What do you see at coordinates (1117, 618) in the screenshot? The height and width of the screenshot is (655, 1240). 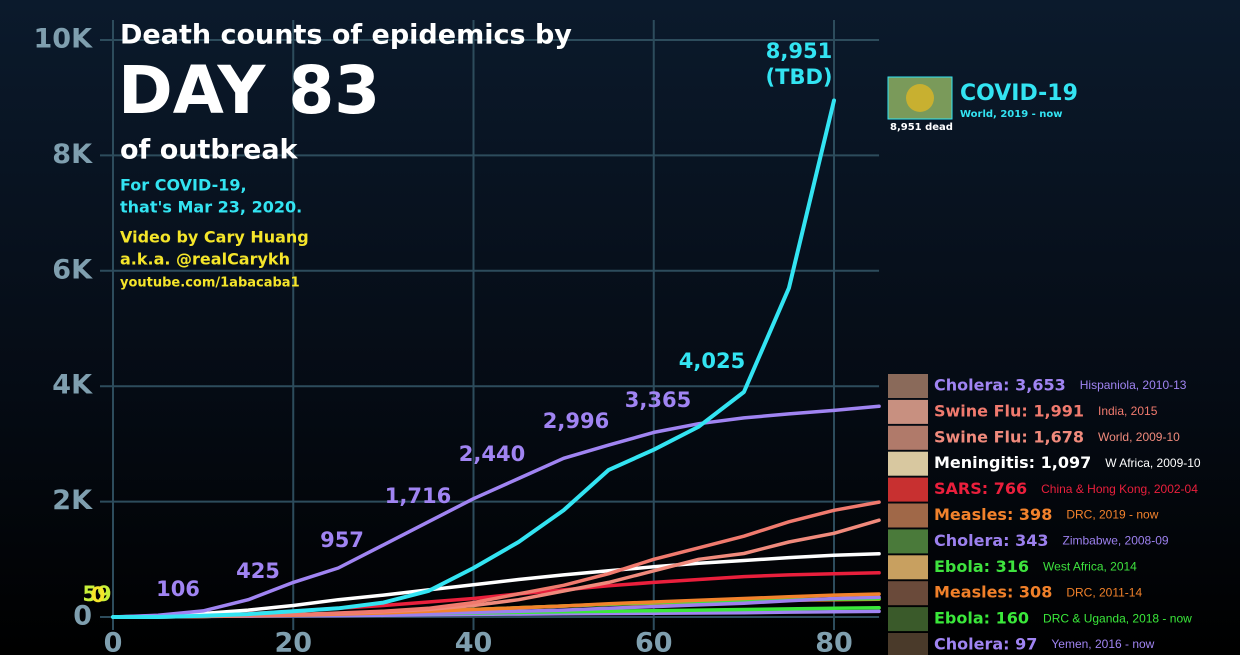 I see `legend-place: DRC & Uganda, 2018 - now` at bounding box center [1117, 618].